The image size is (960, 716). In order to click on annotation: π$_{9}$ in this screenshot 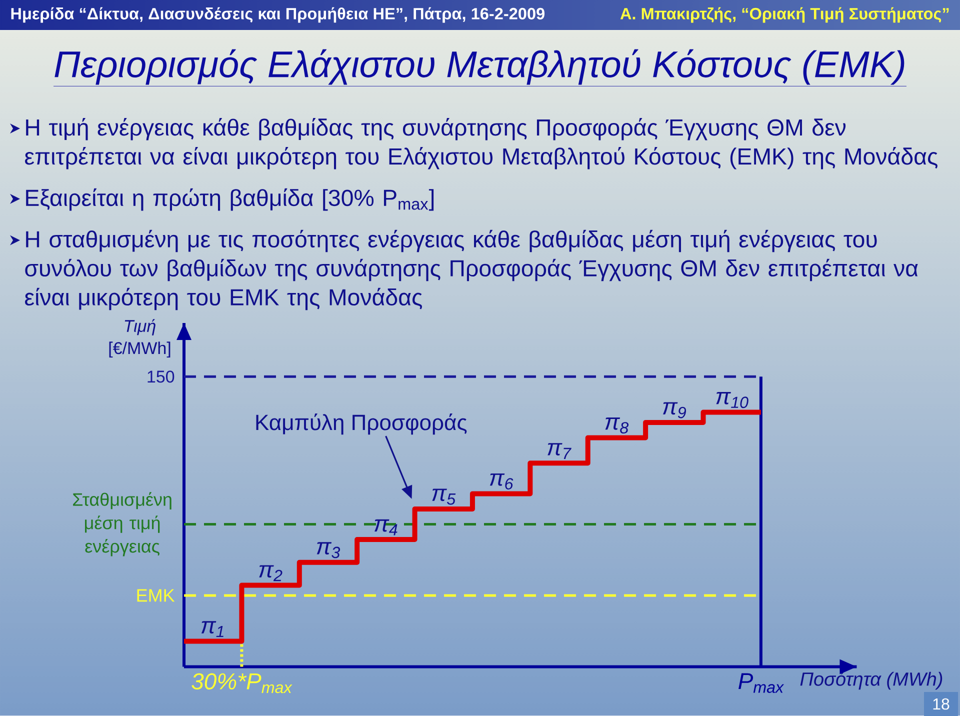, I will do `click(674, 410)`.